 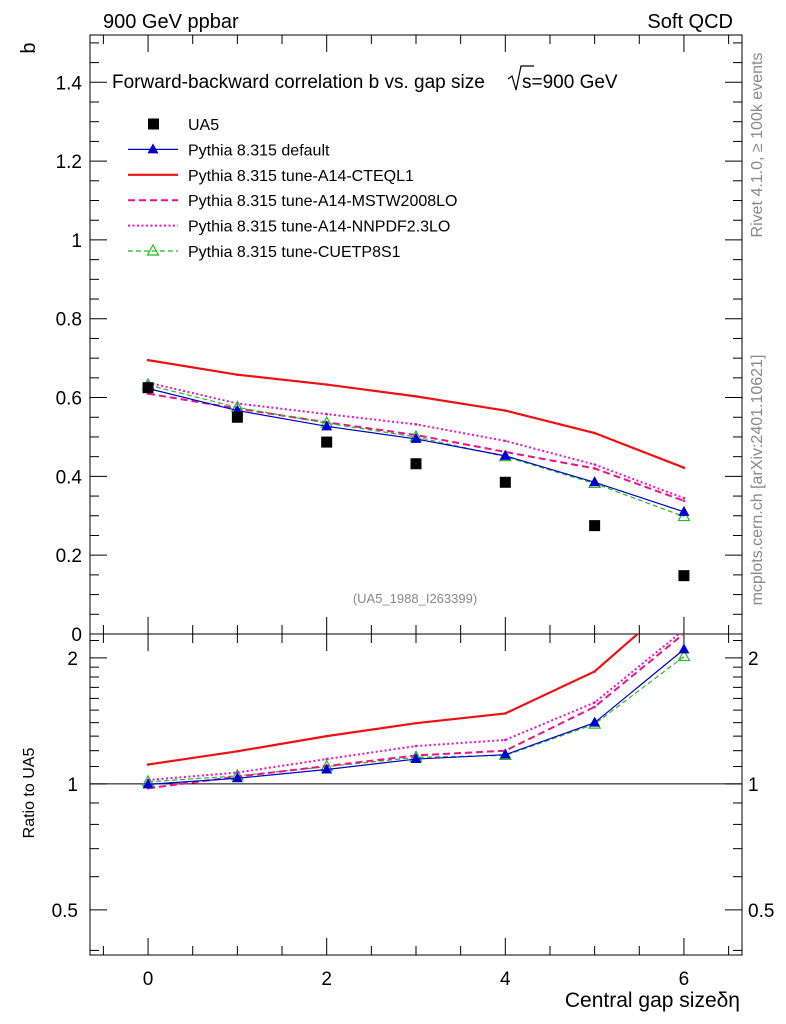 What do you see at coordinates (29, 793) in the screenshot?
I see `ratio-ylabel: Ratio to UA5` at bounding box center [29, 793].